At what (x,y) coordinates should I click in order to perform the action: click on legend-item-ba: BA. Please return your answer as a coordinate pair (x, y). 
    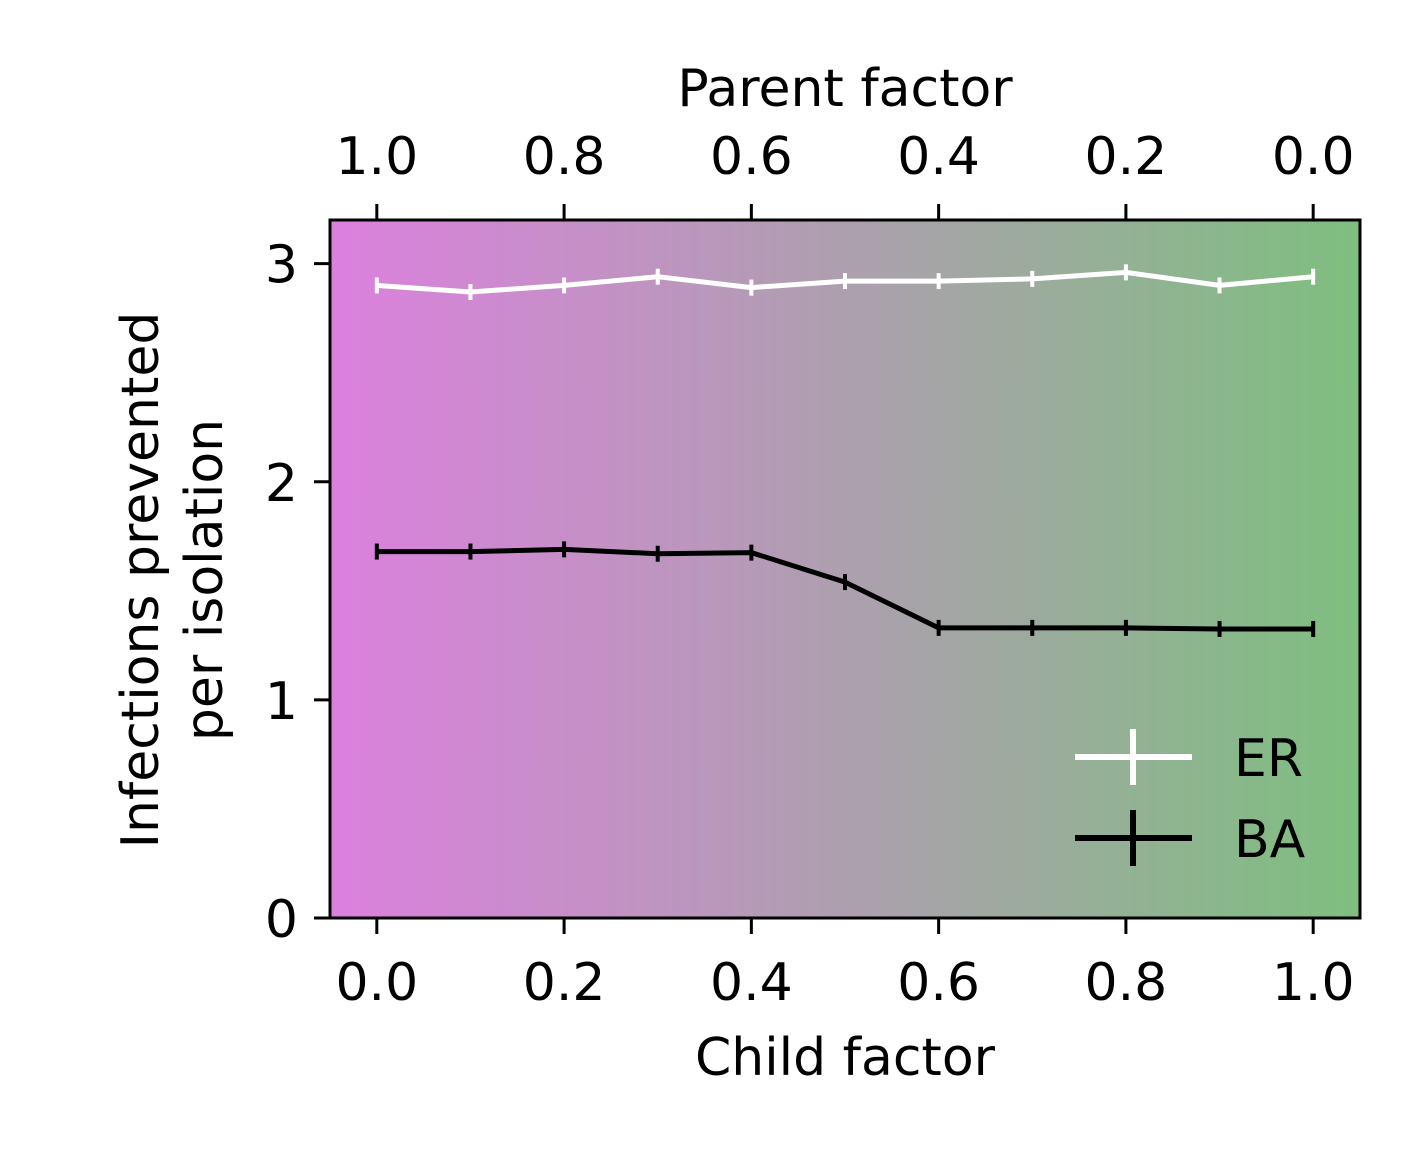
    Looking at the image, I should click on (1190, 840).